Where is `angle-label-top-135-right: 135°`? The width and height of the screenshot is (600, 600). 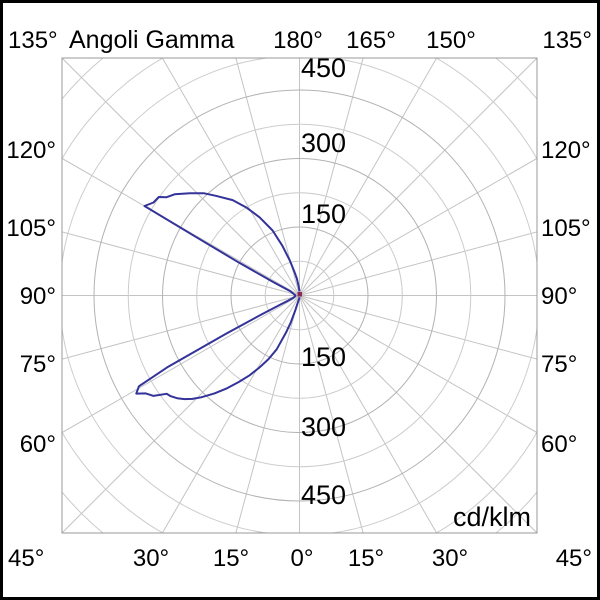 angle-label-top-135-right: 135° is located at coordinates (567, 40).